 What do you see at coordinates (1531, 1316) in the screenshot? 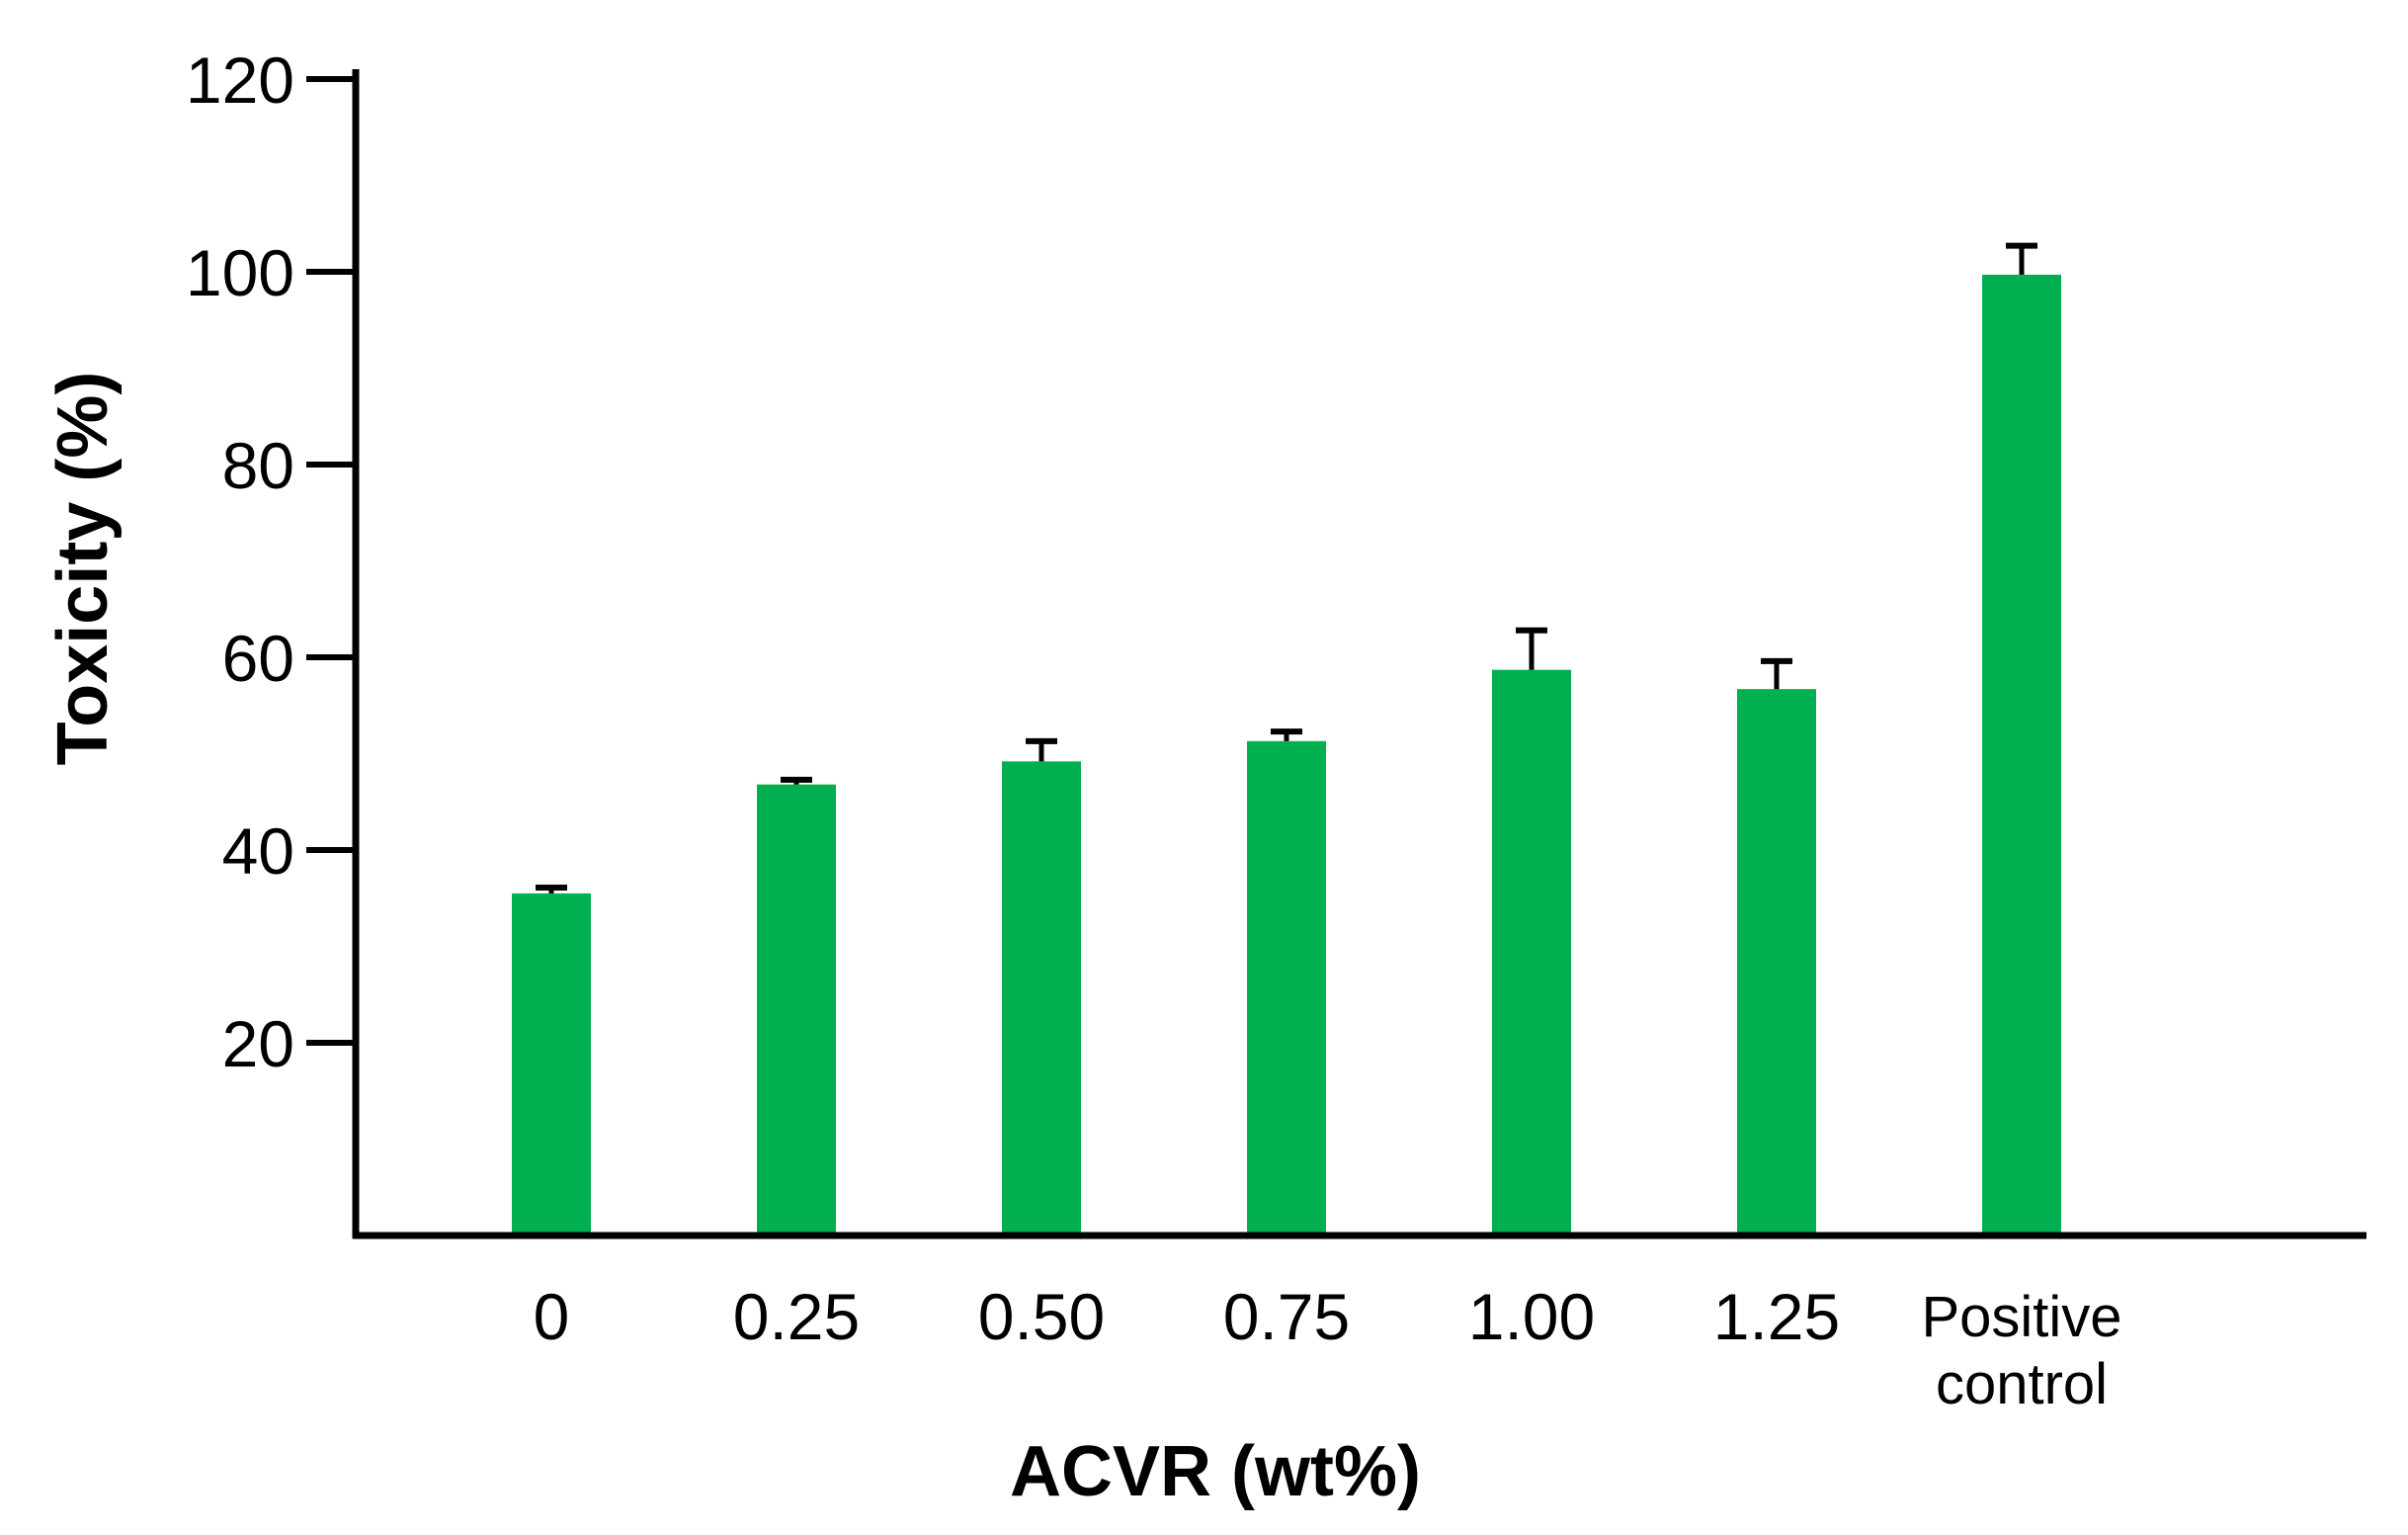
I see `x-tick-label: 1.00` at bounding box center [1531, 1316].